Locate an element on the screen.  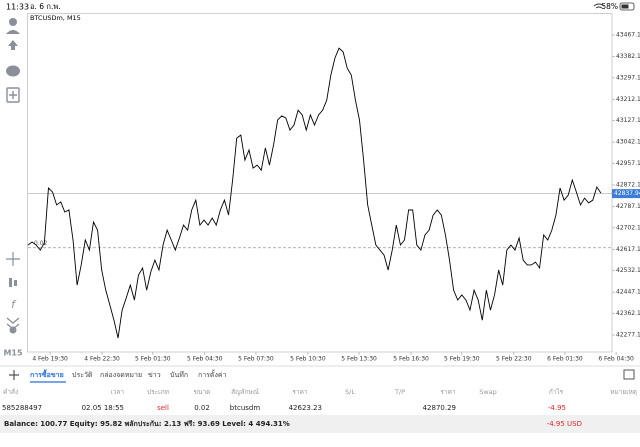
status-date: อ. 6 ก.พ. is located at coordinates (45, 6).